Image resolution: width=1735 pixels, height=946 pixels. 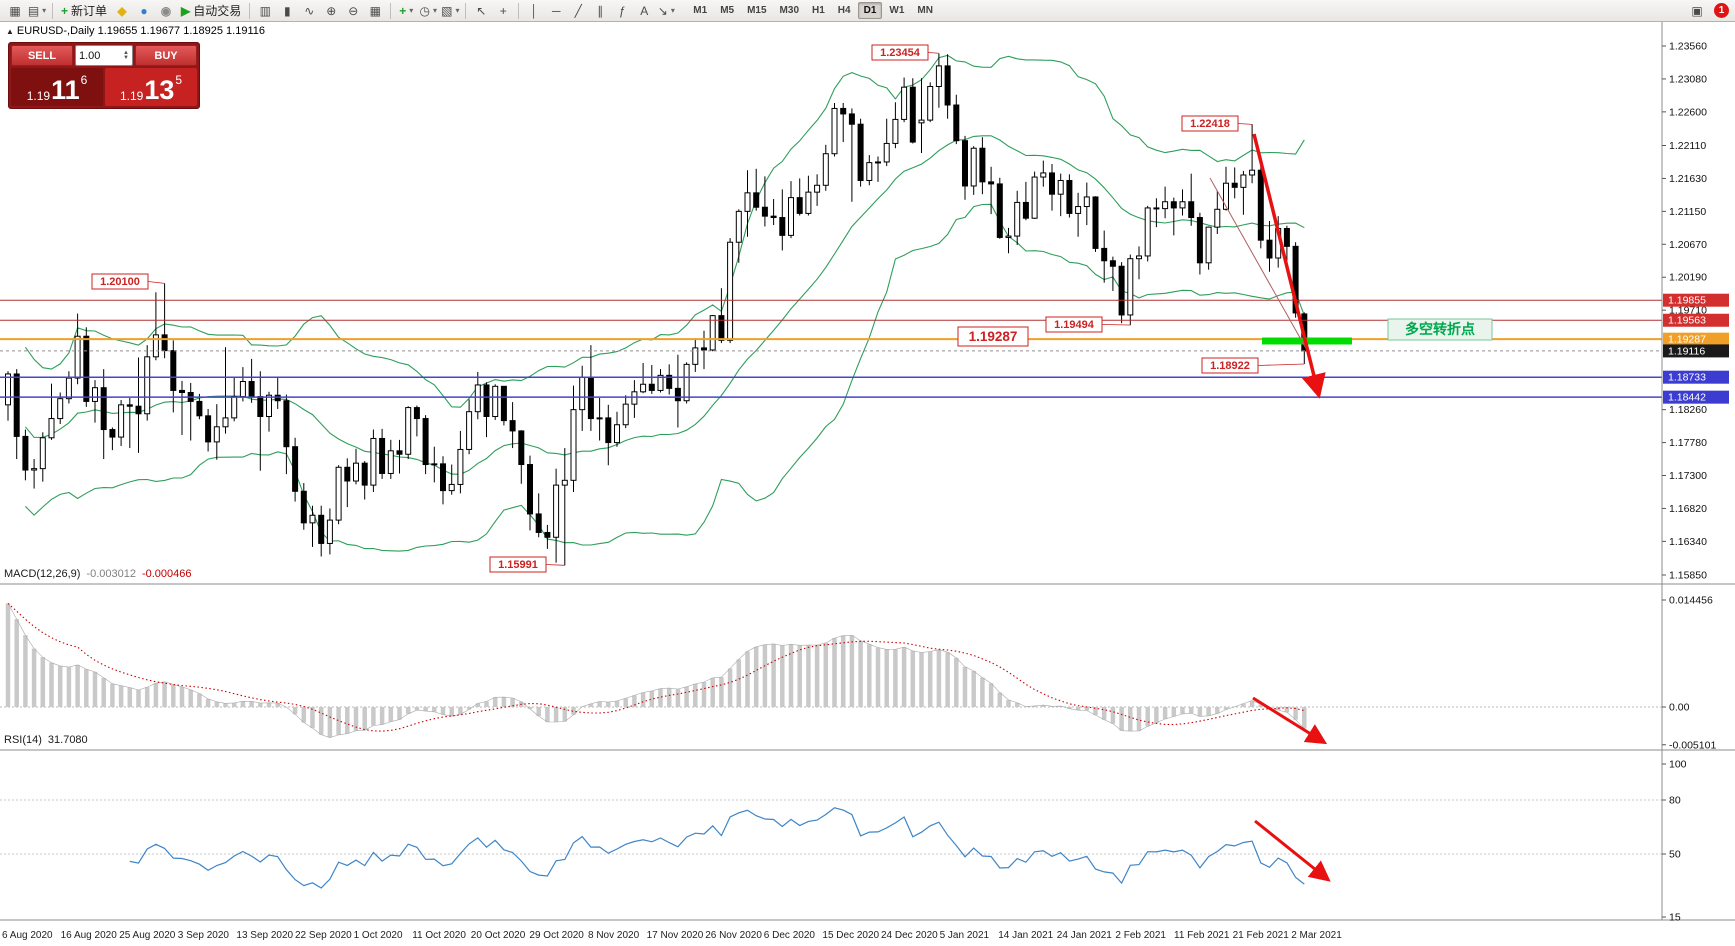 What do you see at coordinates (1696, 320) in the screenshot?
I see `price-badge: 1.19563` at bounding box center [1696, 320].